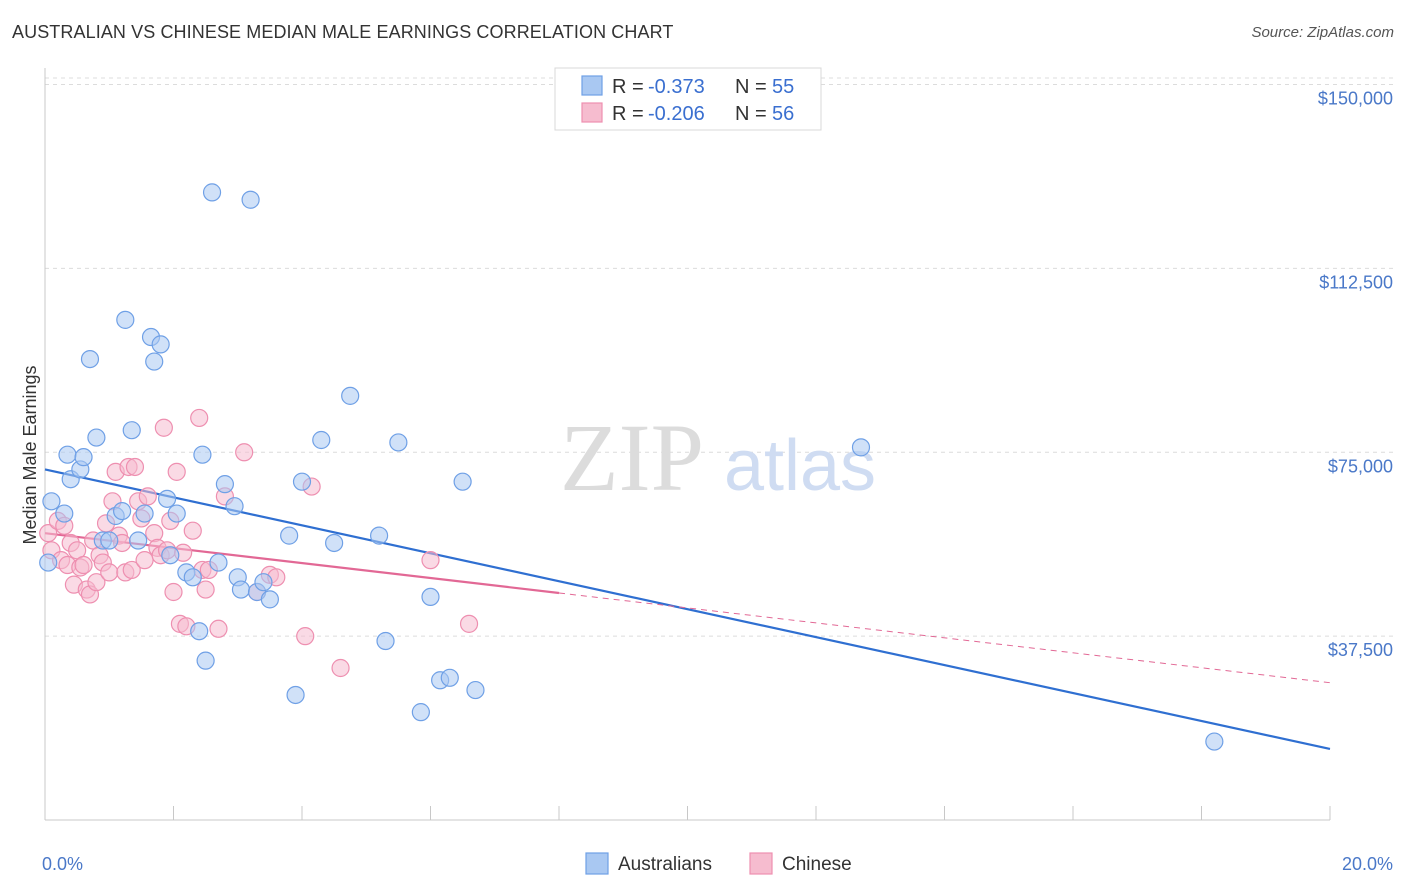 This screenshot has height=892, width=1406. I want to click on legend-n-value-2: 56, so click(783, 114).